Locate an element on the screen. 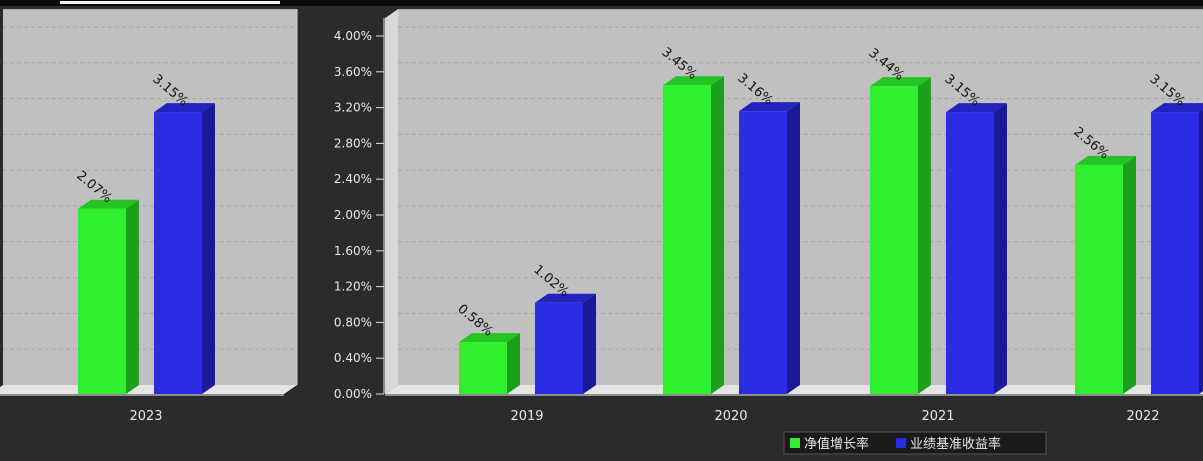  bar-blue-2021 is located at coordinates (970, 253).